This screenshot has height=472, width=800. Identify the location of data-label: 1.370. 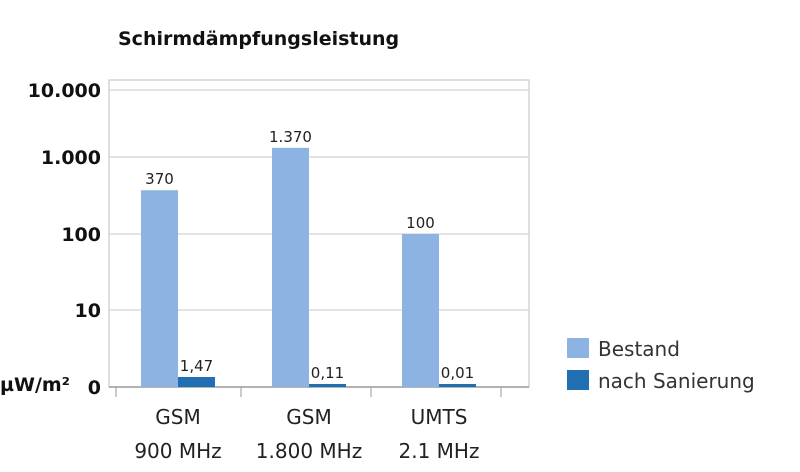
(290, 137).